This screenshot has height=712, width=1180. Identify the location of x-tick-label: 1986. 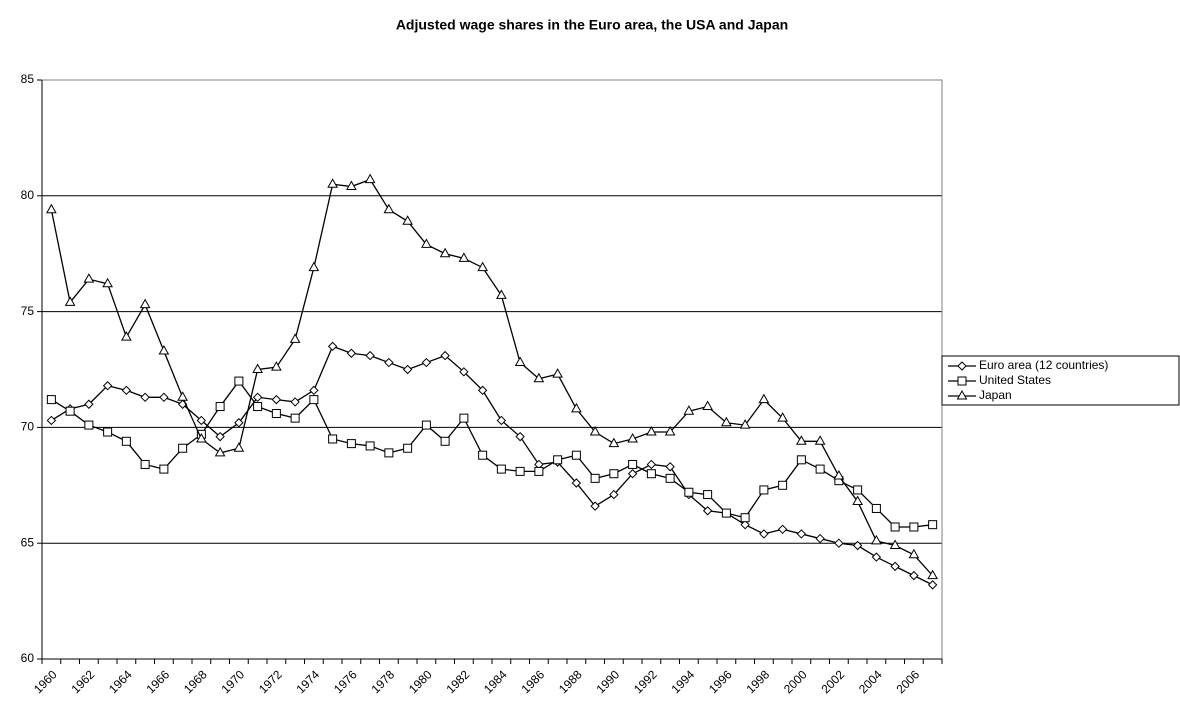
(532, 681).